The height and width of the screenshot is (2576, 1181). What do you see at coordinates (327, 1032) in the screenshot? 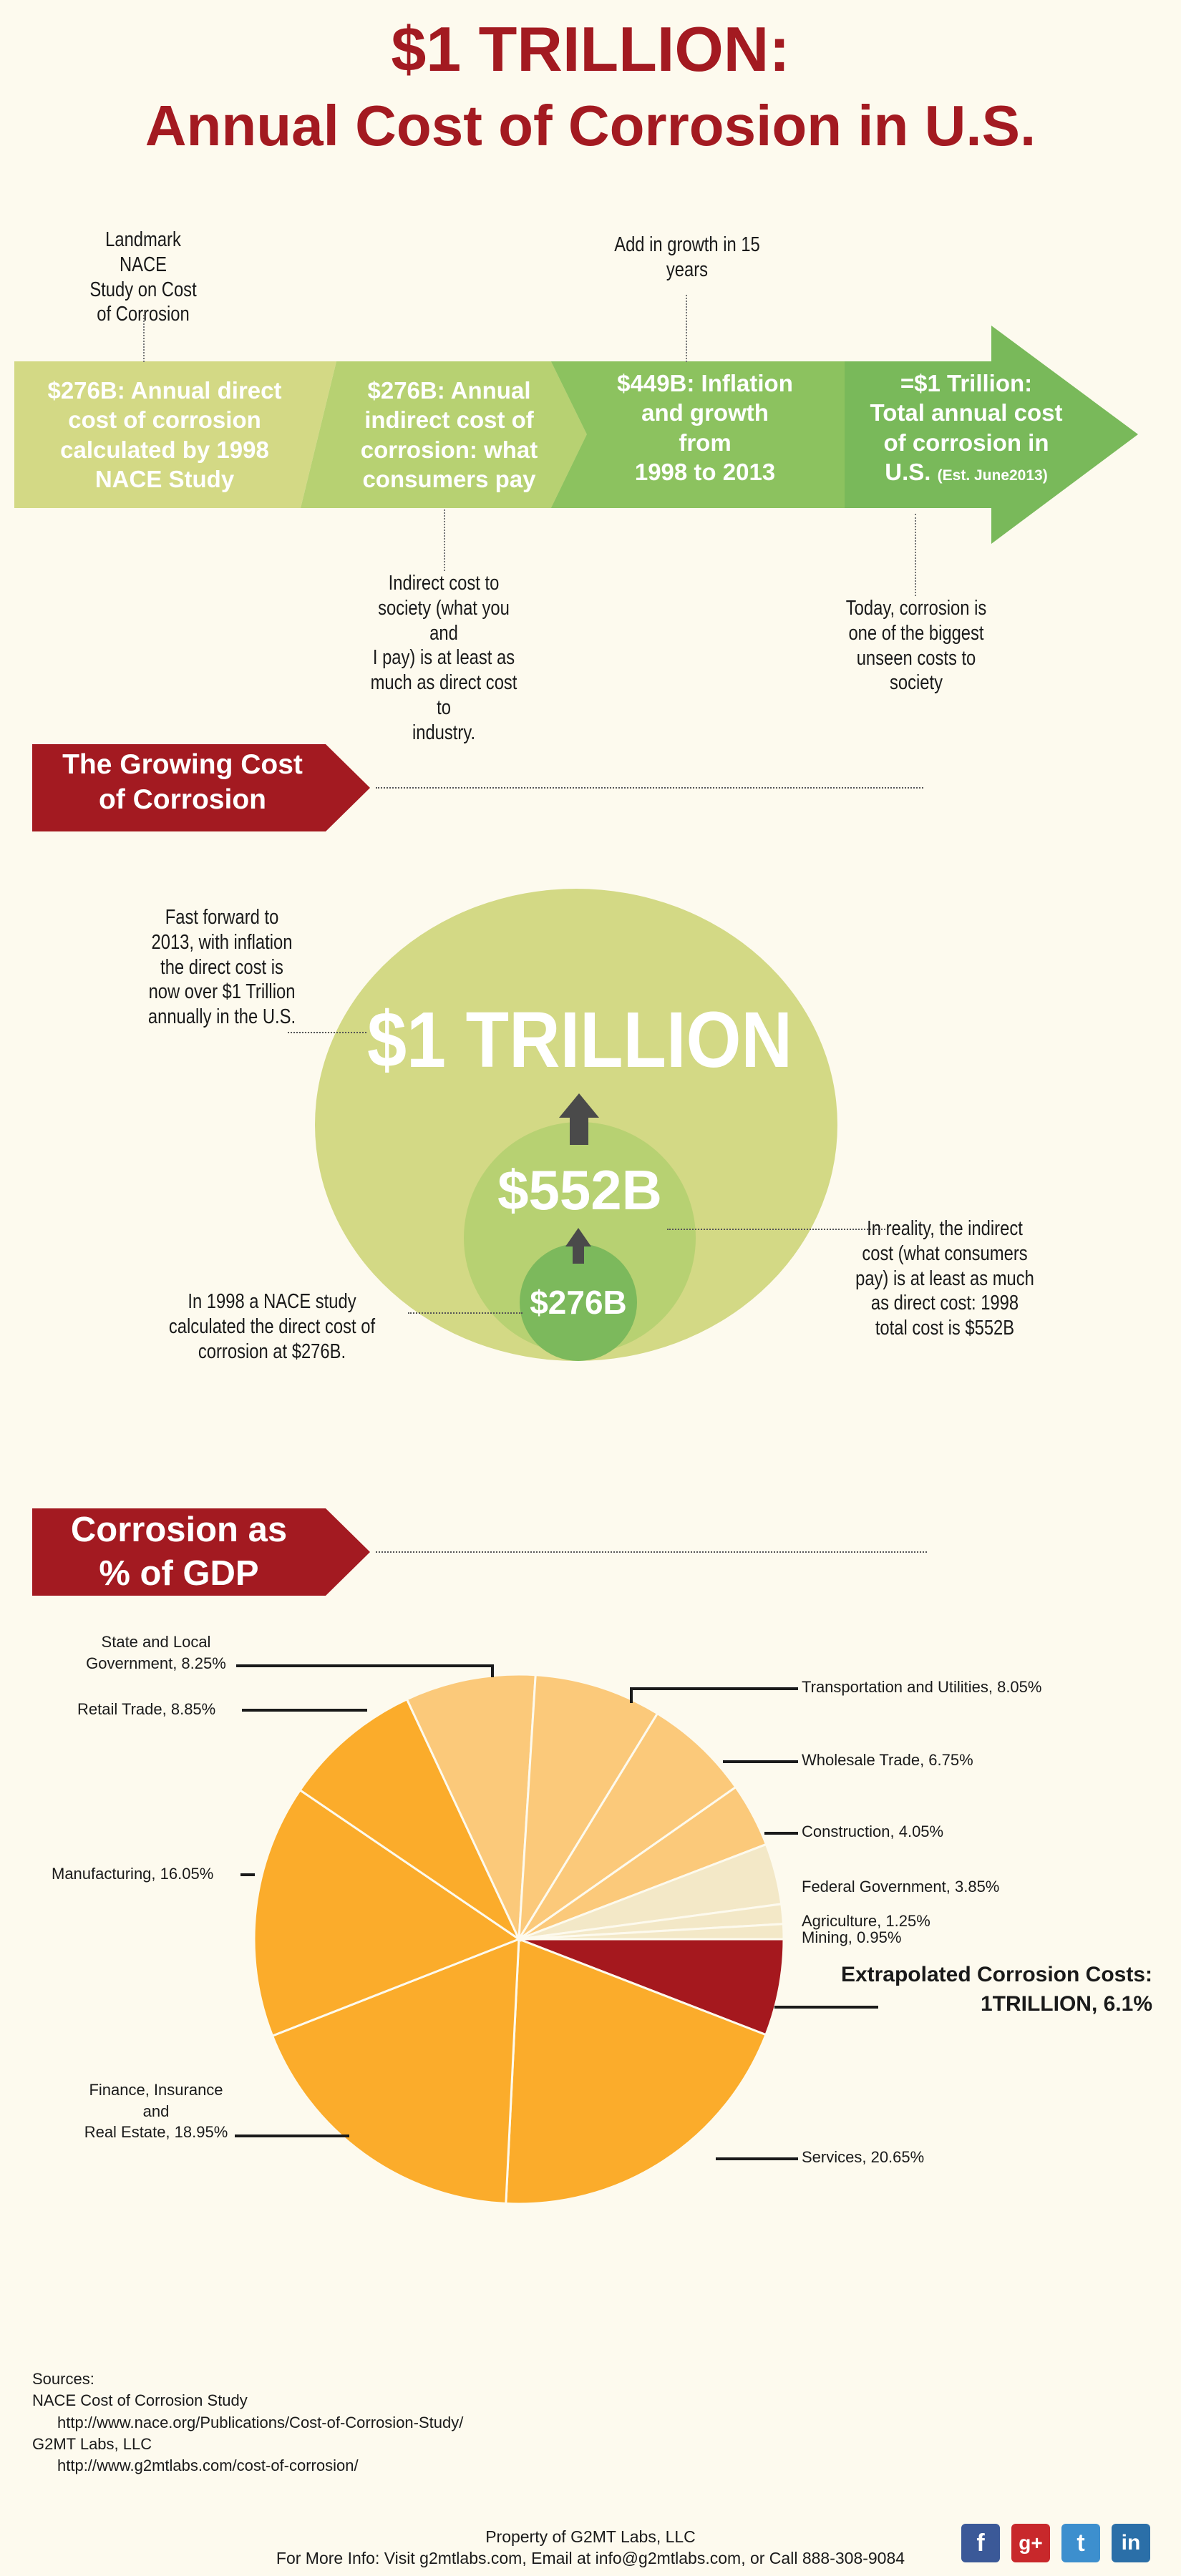
I see `note-fast-forward-leader` at bounding box center [327, 1032].